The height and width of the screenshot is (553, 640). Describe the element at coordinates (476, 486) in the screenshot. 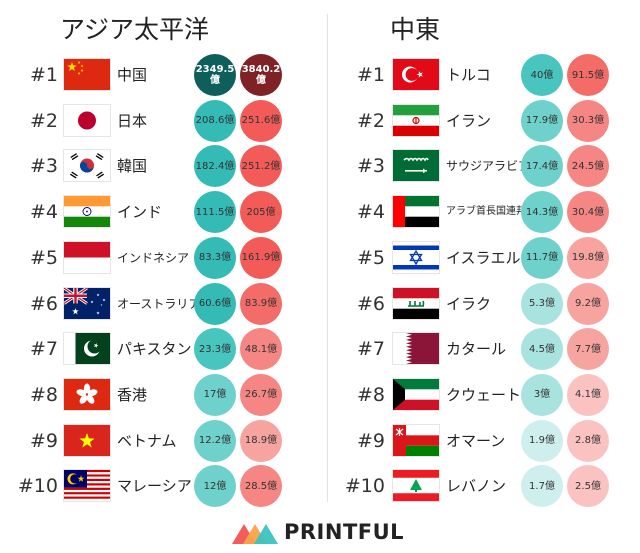

I see `country-name: レバノン` at that location.